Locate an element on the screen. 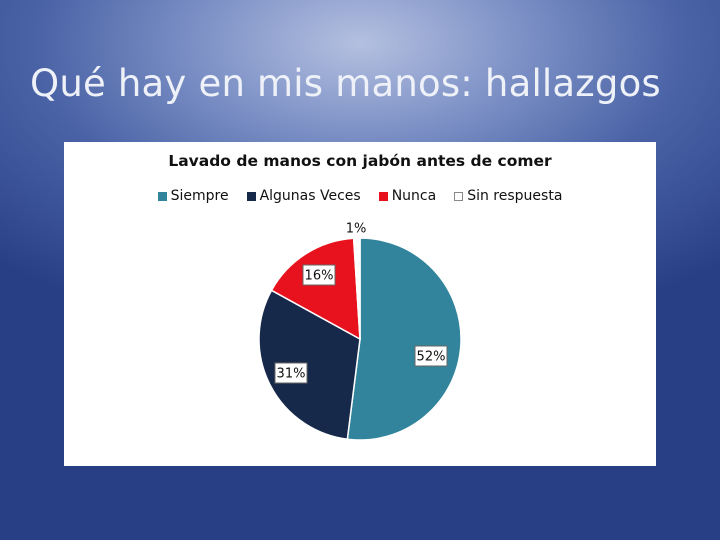 The image size is (720, 540). data-label-algunas-veces: 31% is located at coordinates (291, 373).